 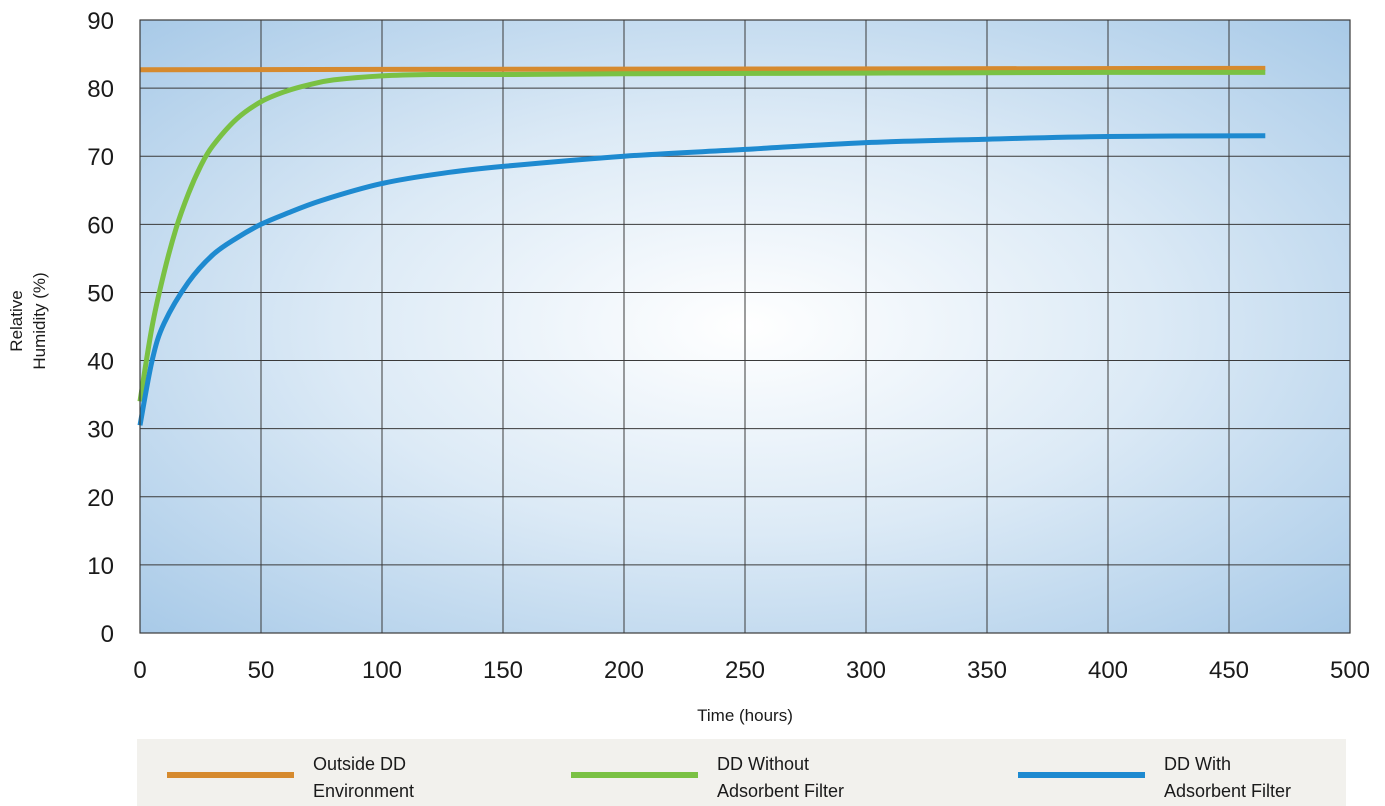 I want to click on x-tick-250: 250, so click(x=745, y=670).